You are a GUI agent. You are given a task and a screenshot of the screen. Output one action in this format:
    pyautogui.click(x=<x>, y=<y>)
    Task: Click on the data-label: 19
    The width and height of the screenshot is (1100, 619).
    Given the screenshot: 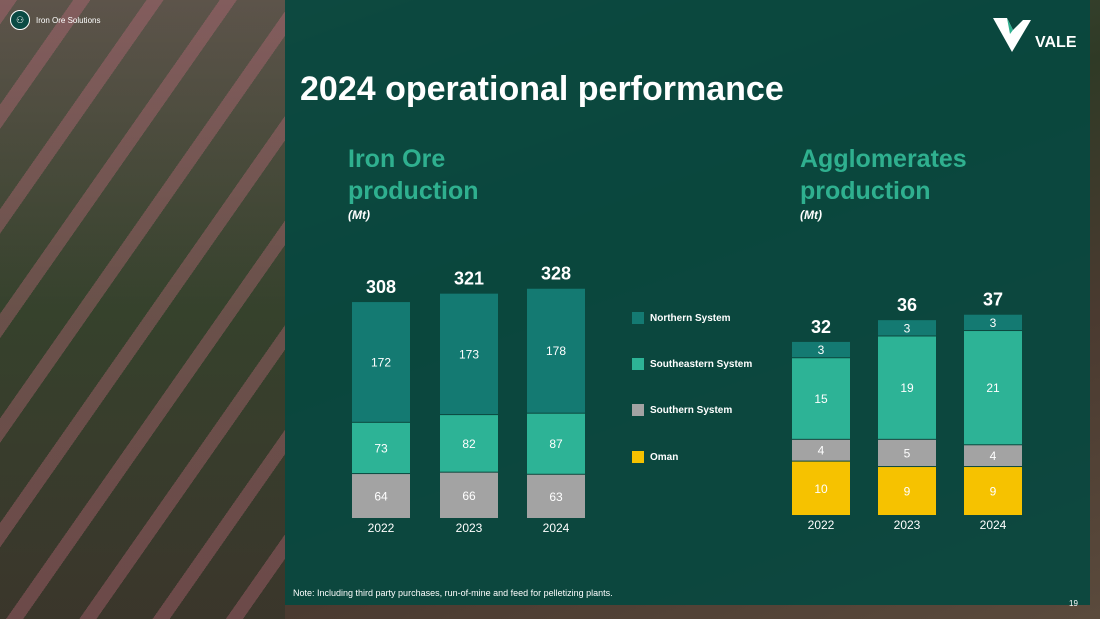 What is the action you would take?
    pyautogui.click(x=907, y=388)
    